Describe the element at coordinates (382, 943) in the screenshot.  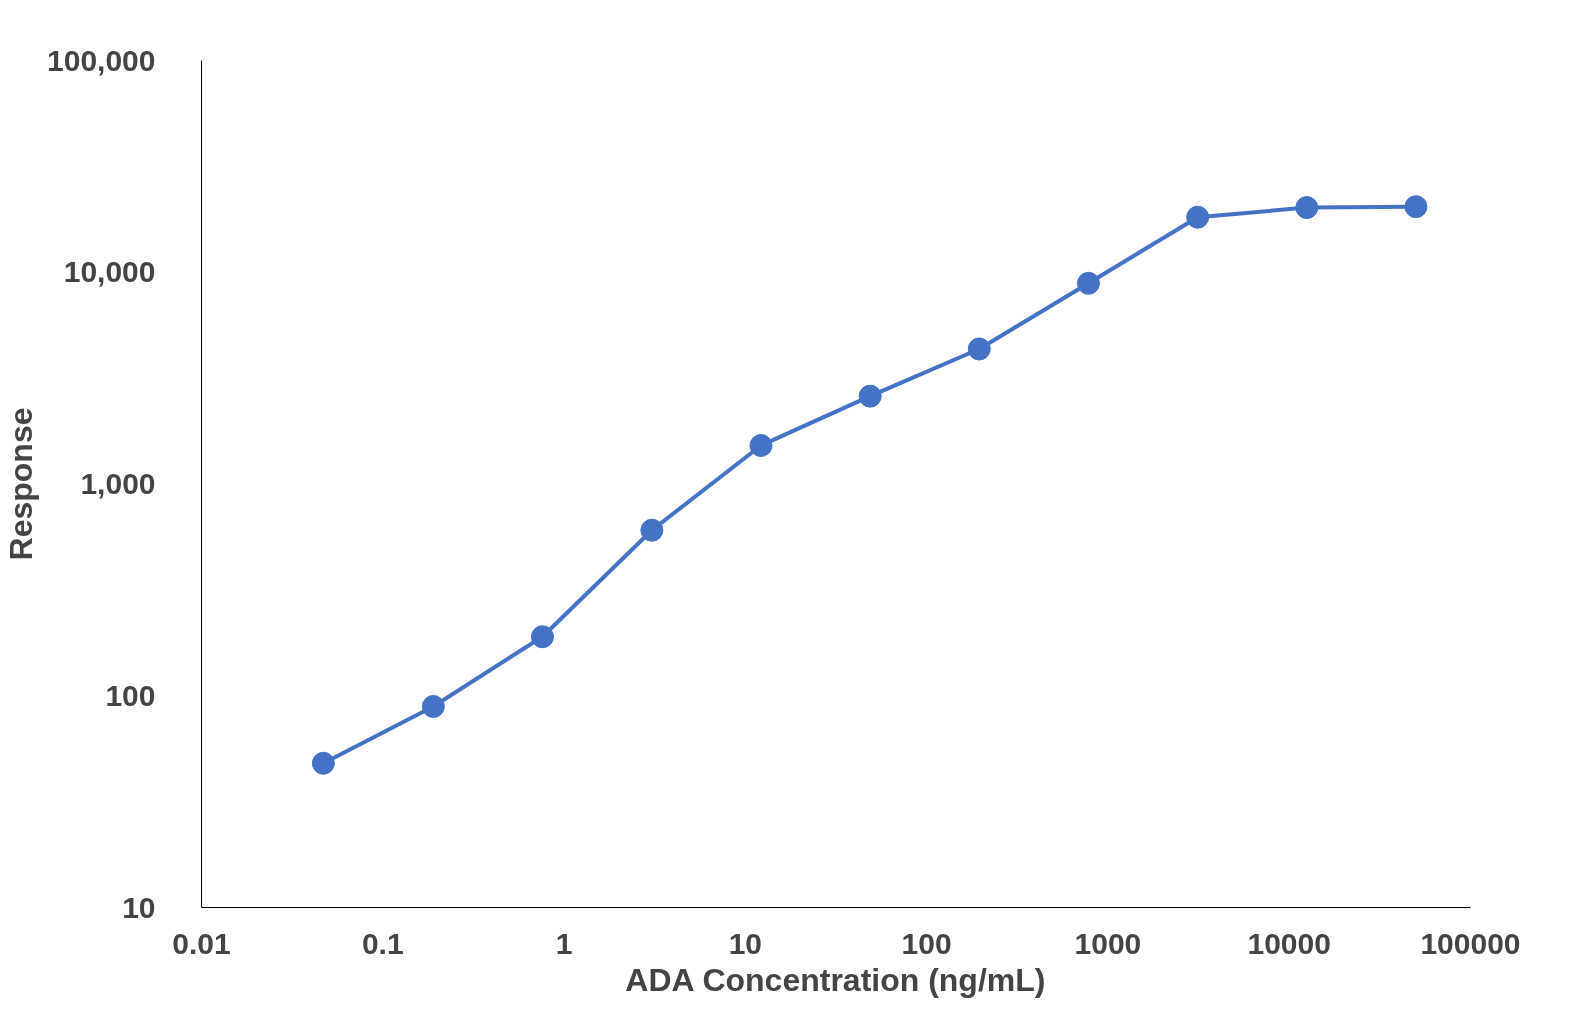
I see `x-tick-label: 0.1` at that location.